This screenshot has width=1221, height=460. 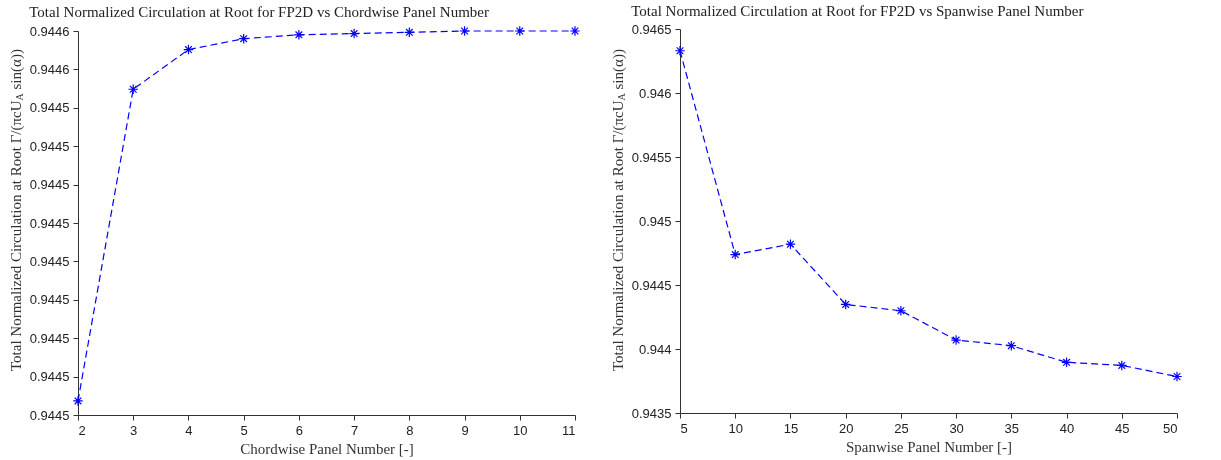 What do you see at coordinates (1067, 428) in the screenshot?
I see `x-tick-label: 40` at bounding box center [1067, 428].